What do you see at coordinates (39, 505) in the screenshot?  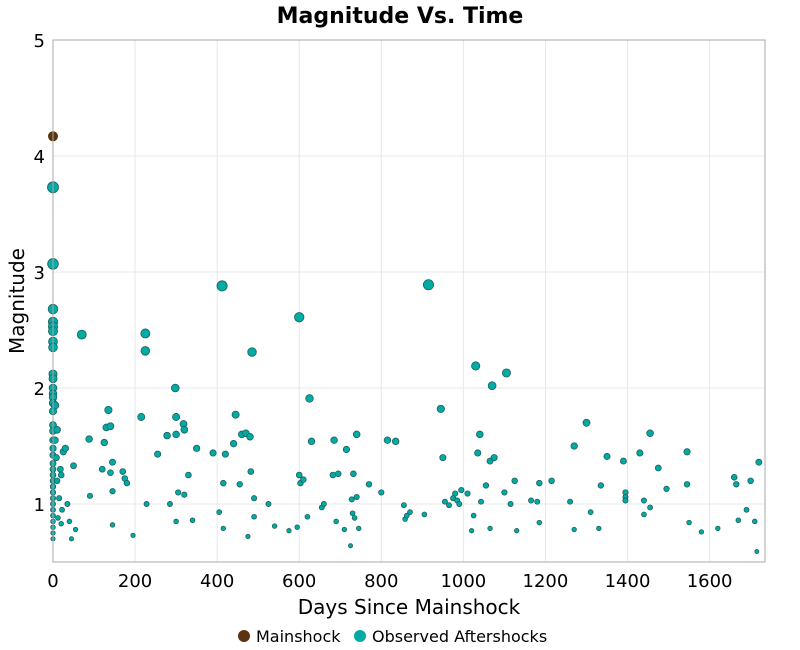 I see `y-tick-label: 1` at bounding box center [39, 505].